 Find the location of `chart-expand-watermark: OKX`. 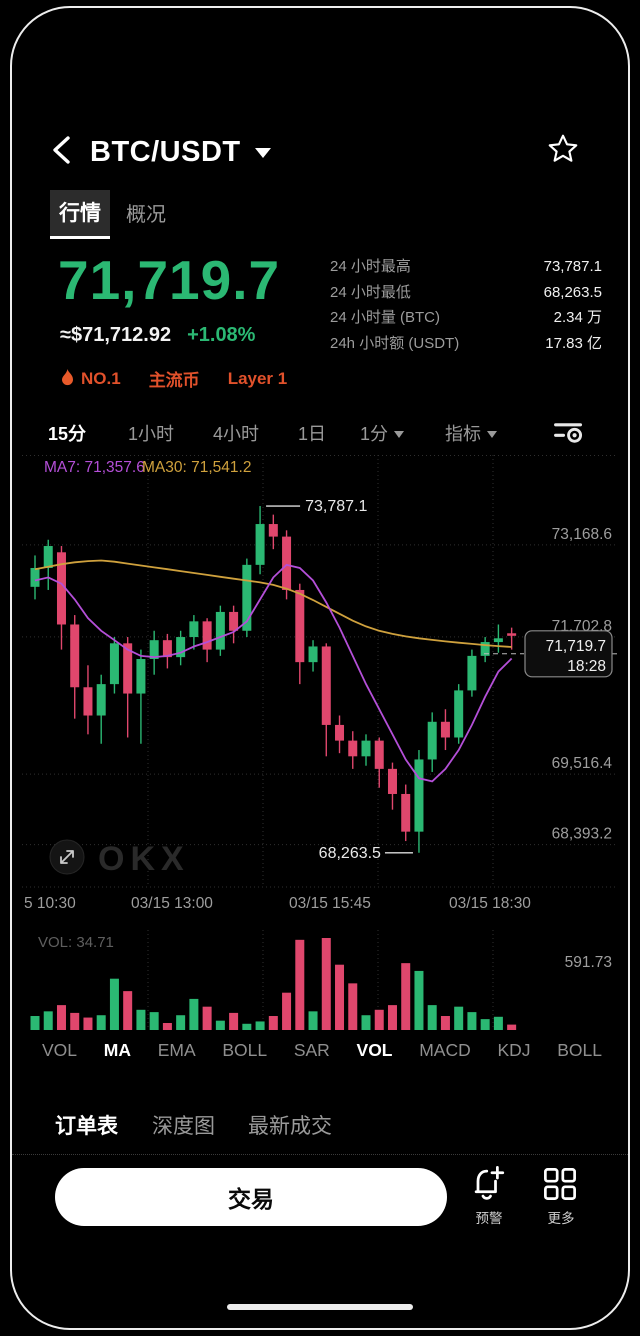

chart-expand-watermark: OKX is located at coordinates (119, 858).